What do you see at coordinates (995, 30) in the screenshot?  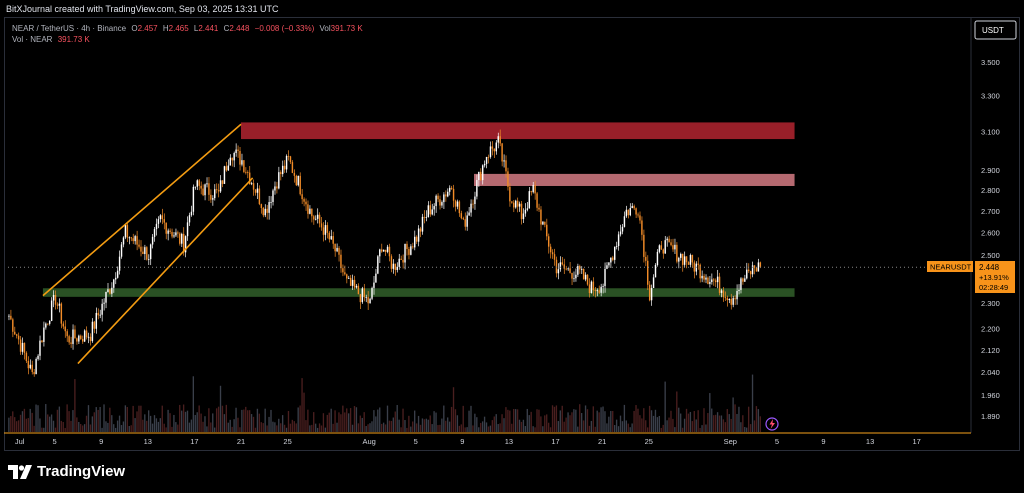 I see `currency-box` at bounding box center [995, 30].